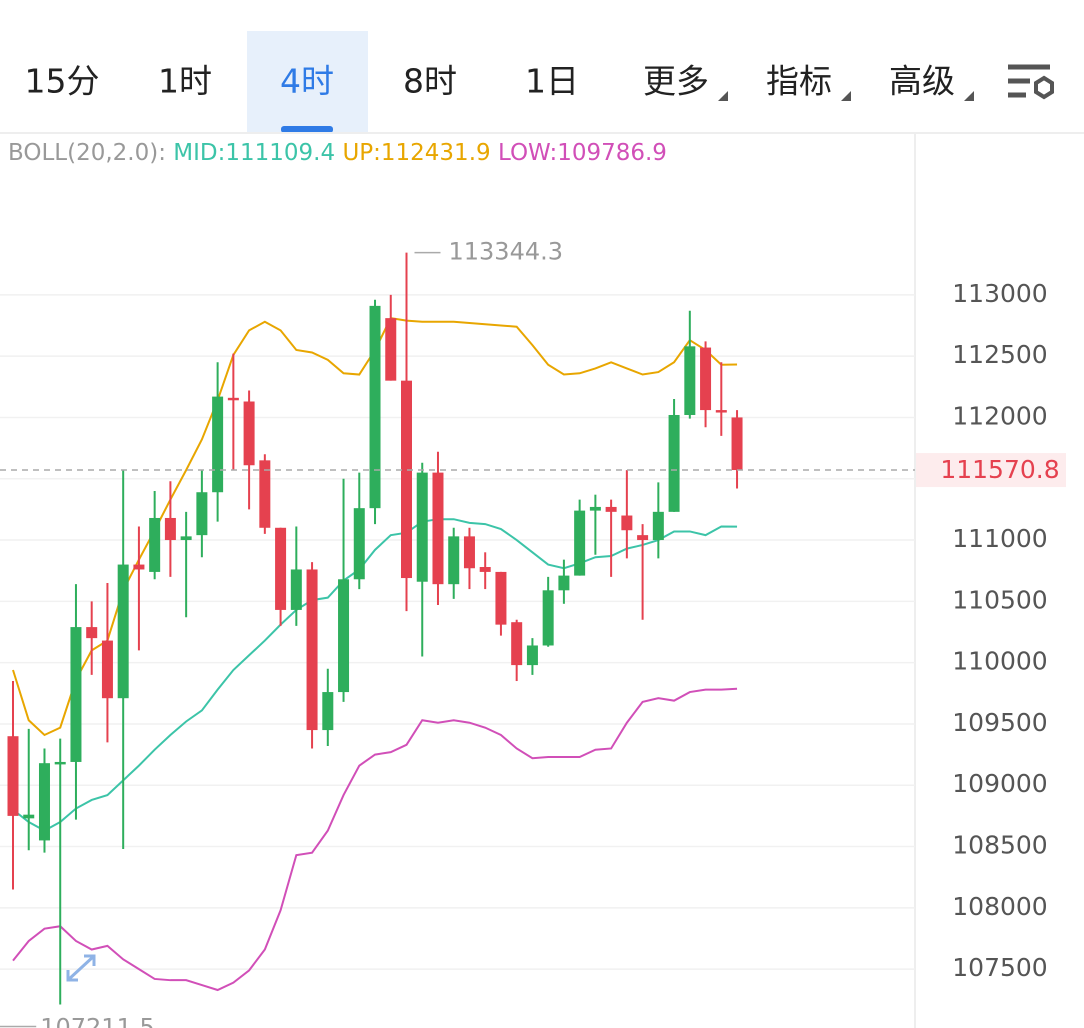 The width and height of the screenshot is (1084, 1028). What do you see at coordinates (582, 153) in the screenshot?
I see `legend-entry: LOW:109786.9` at bounding box center [582, 153].